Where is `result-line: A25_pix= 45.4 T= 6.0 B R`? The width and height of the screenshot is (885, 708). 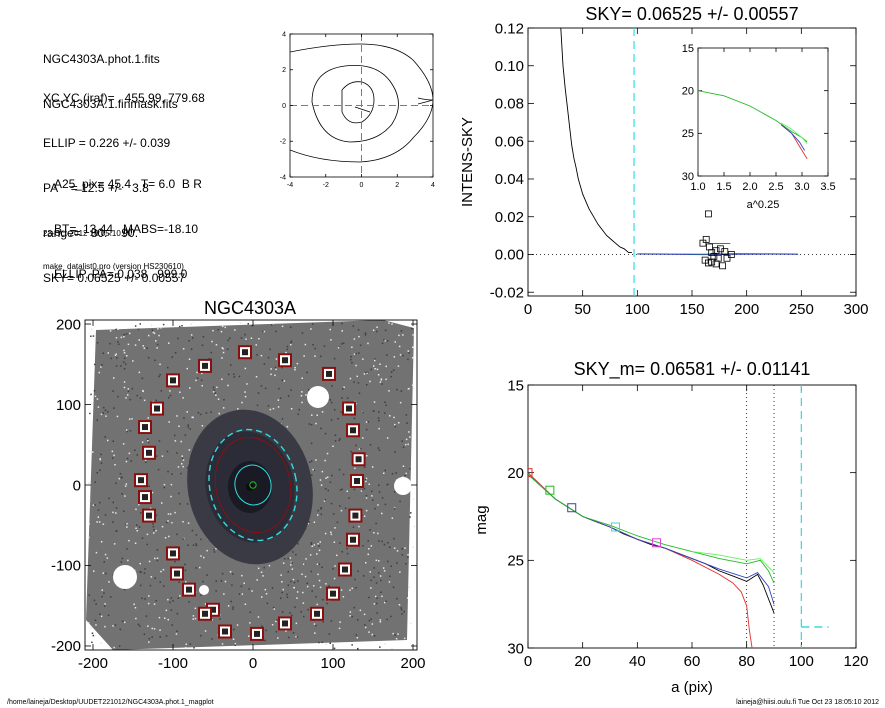 result-line: A25_pix= 45.4 T= 6.0 B R is located at coordinates (128, 184).